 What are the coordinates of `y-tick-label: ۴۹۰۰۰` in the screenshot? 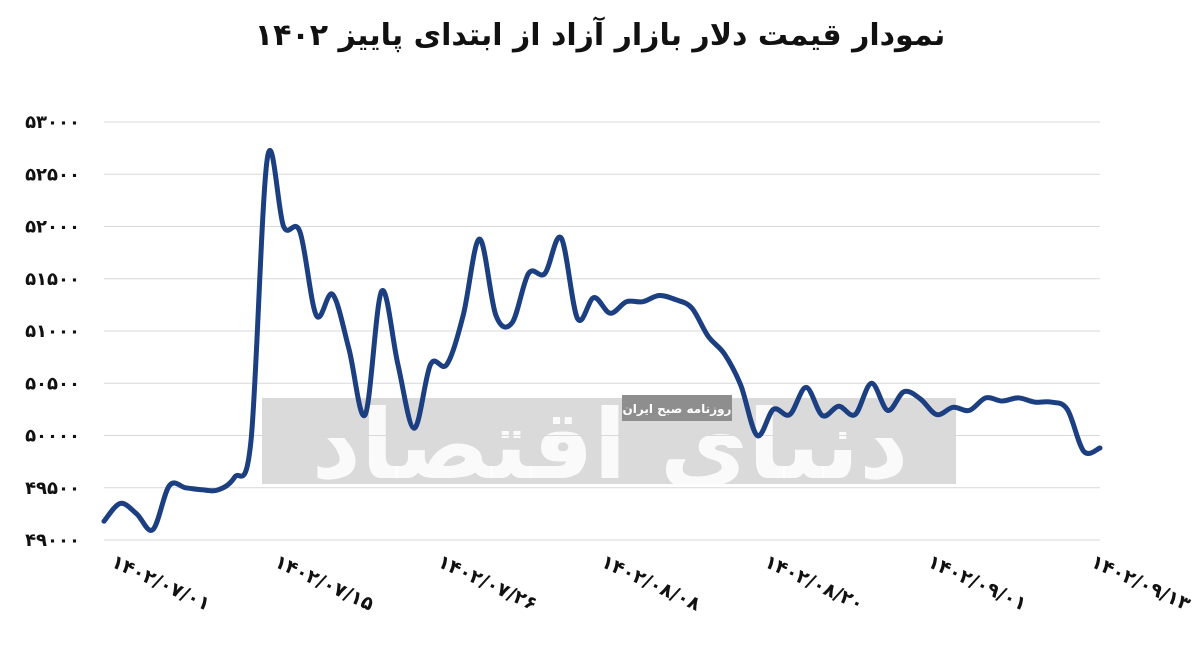 It's located at (52, 540).